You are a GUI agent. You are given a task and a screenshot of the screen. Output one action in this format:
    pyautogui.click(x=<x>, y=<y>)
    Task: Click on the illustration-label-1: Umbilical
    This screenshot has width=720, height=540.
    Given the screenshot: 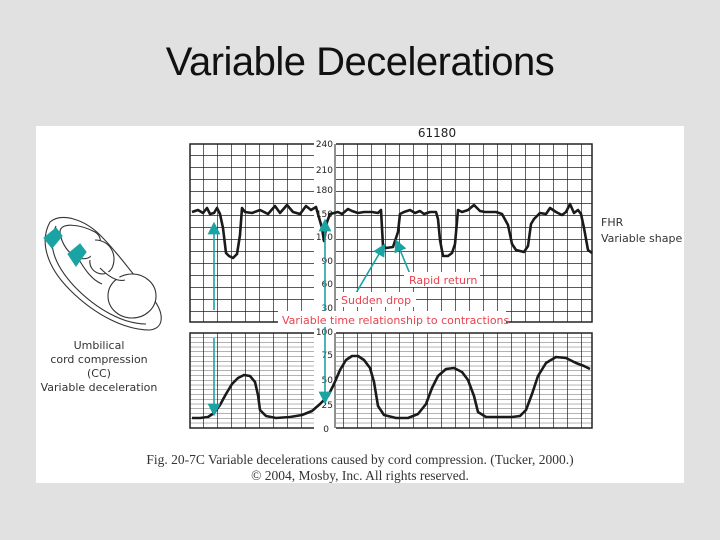 What is the action you would take?
    pyautogui.click(x=99, y=345)
    